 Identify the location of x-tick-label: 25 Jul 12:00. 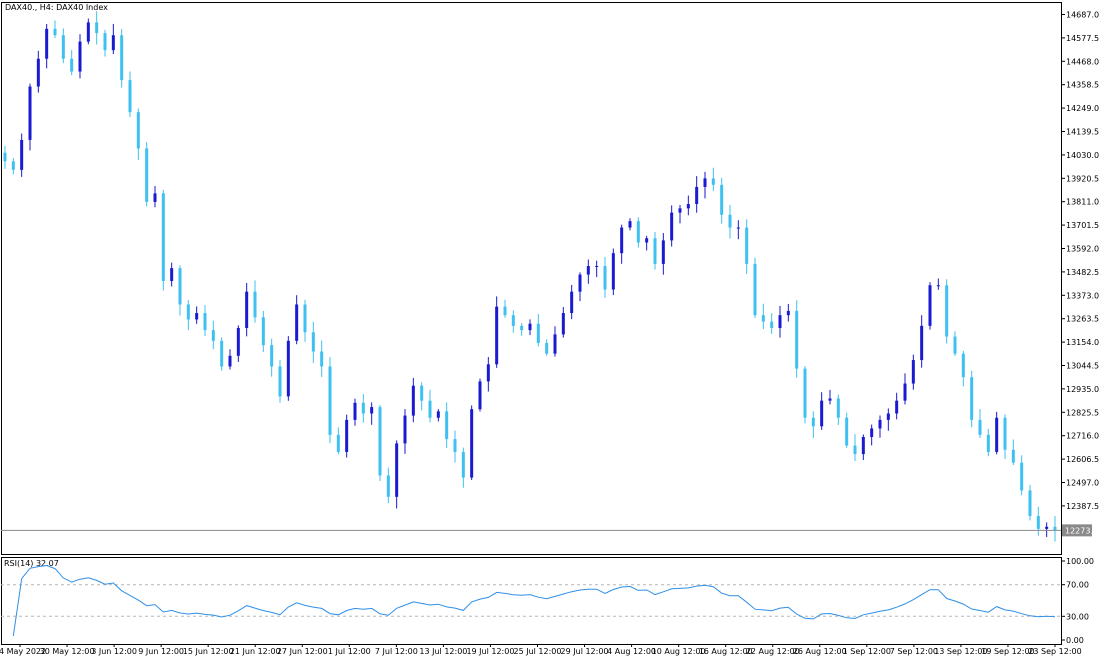
(538, 651).